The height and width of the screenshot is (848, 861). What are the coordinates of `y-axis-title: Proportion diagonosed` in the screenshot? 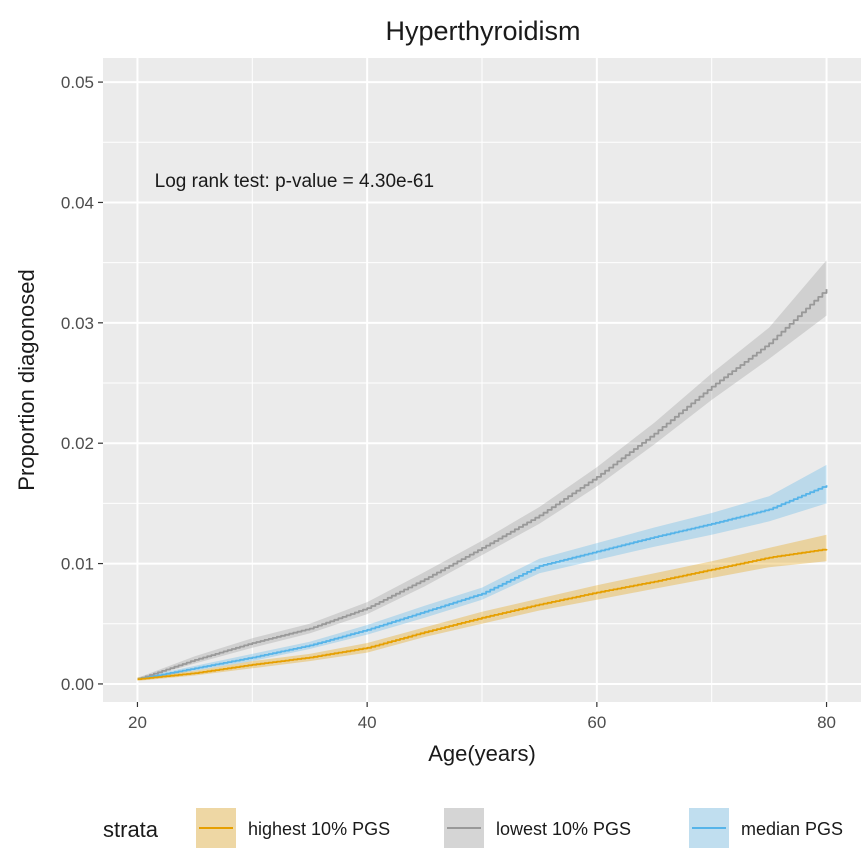 It's located at (26, 379).